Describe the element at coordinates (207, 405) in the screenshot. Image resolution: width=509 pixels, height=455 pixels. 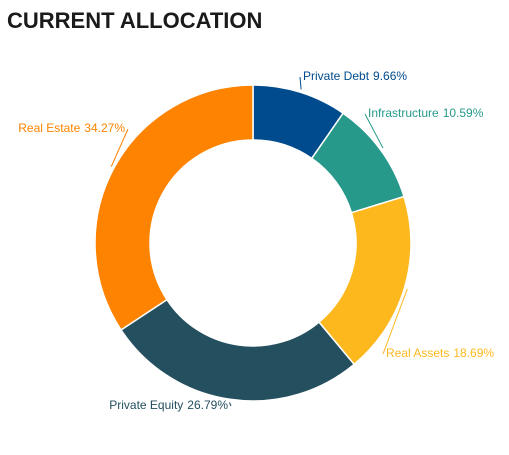
I see `slice-label-value: 26.79%` at that location.